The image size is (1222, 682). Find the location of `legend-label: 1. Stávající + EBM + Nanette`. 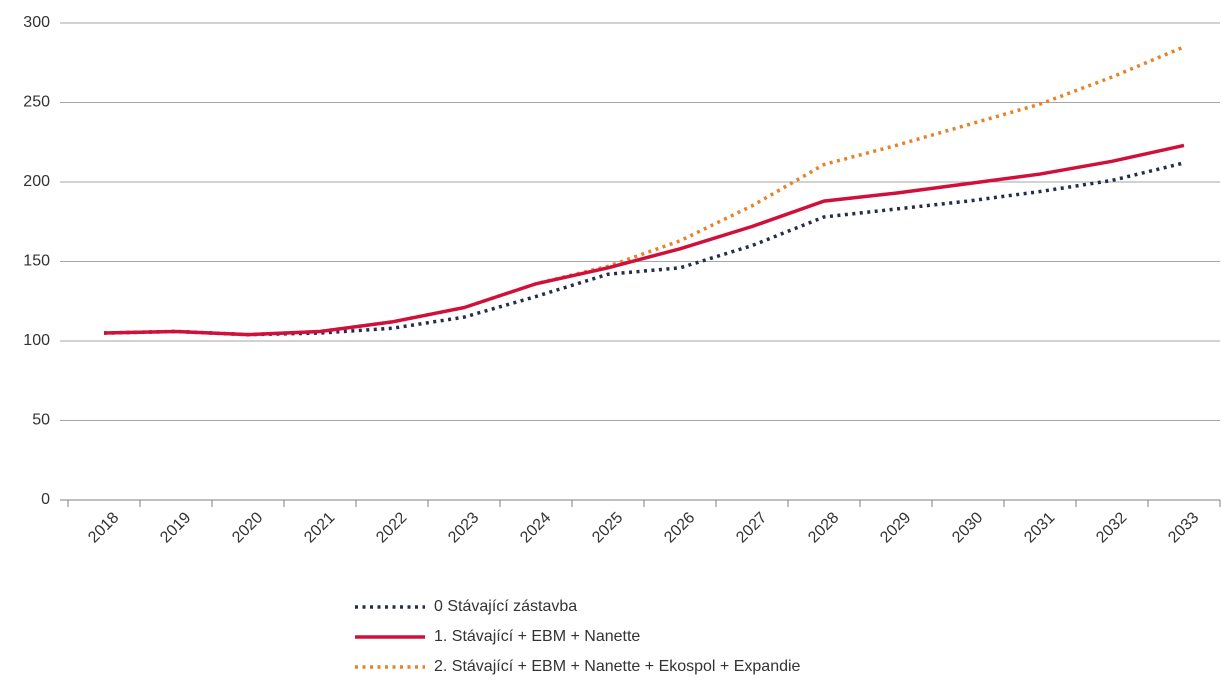

legend-label: 1. Stávající + EBM + Nanette is located at coordinates (537, 636).